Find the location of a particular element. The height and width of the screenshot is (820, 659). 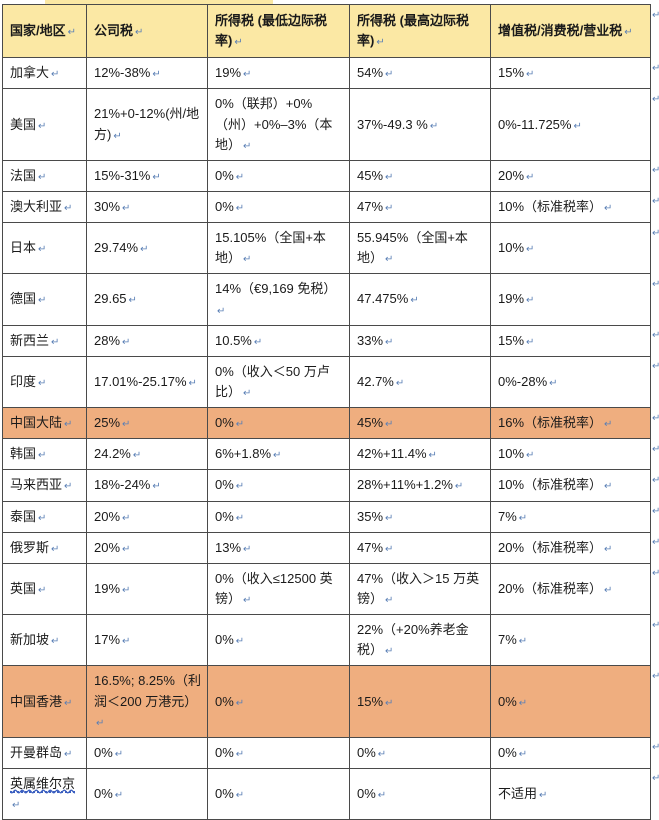

cell-country: 中国大陆 ↵ is located at coordinates (44, 423).